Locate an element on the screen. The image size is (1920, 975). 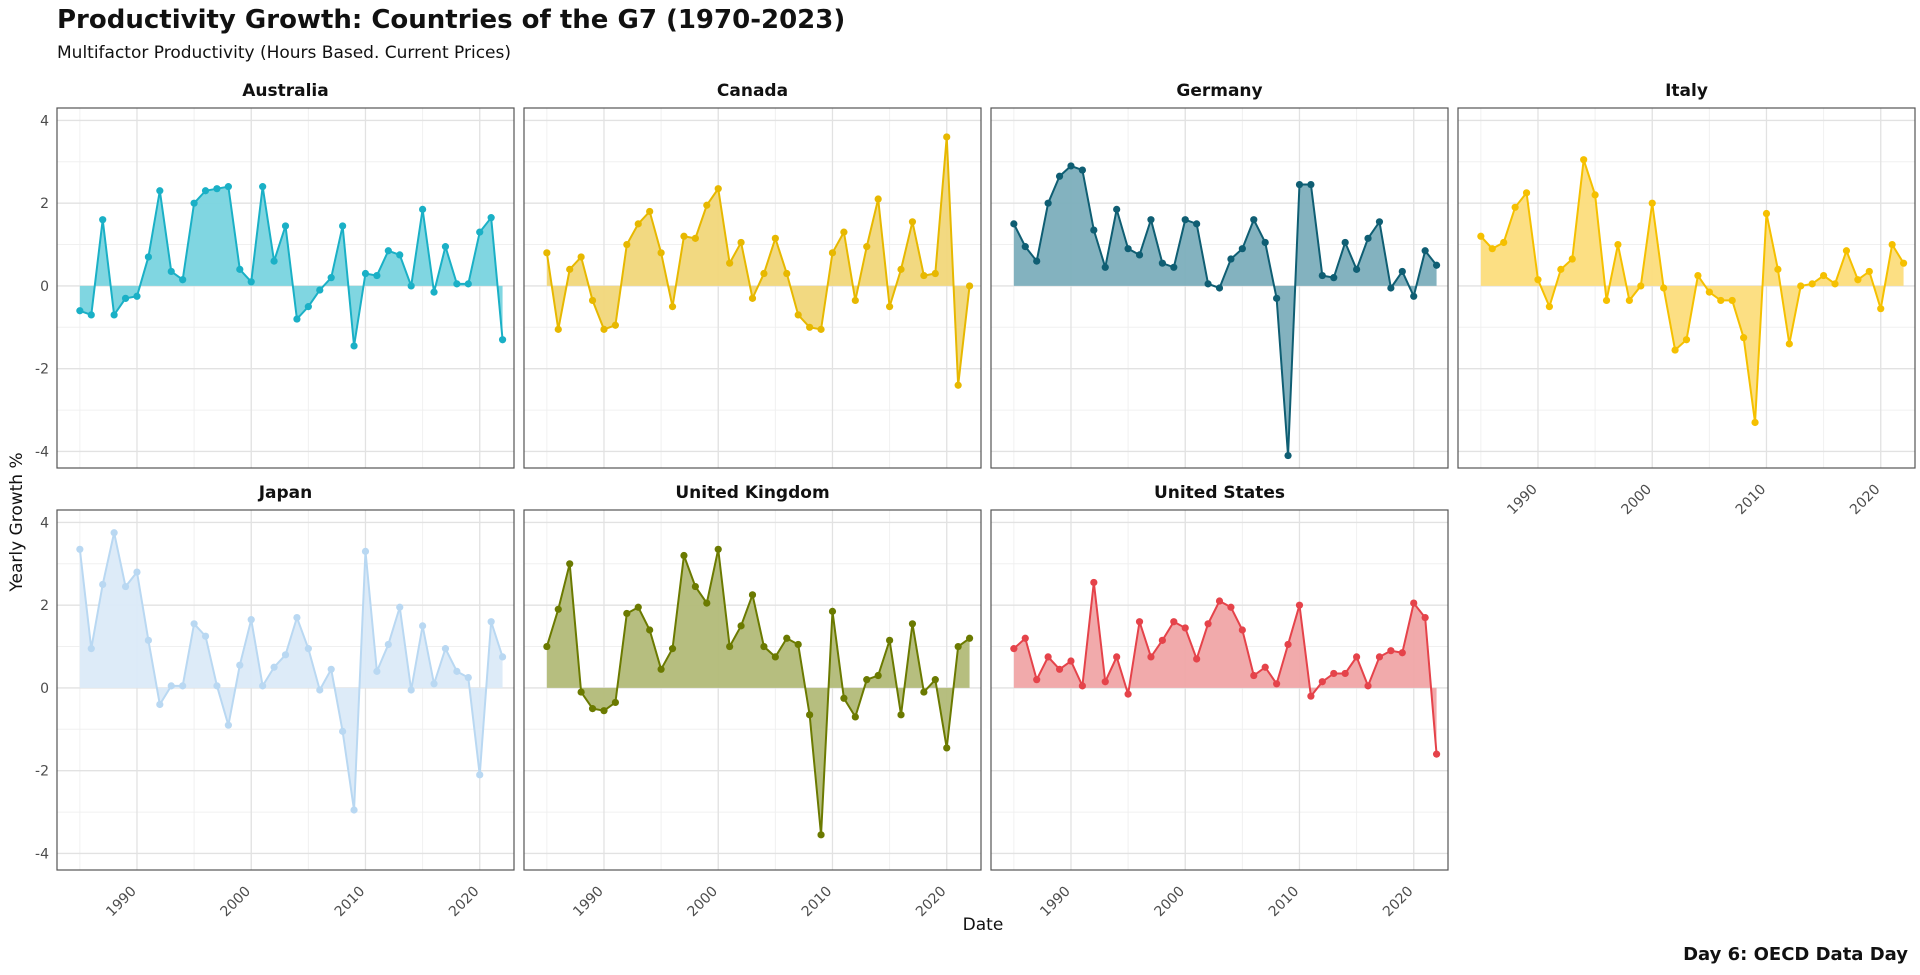
y-axis-title: Yearly Growth % is located at coordinates (17, 522).